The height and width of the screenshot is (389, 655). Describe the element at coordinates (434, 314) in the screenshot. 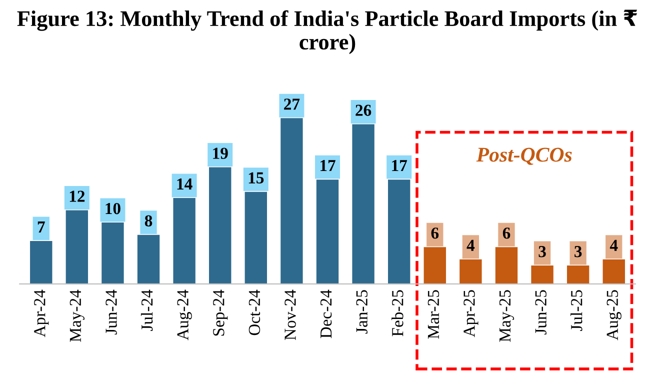

I see `x-tick-label: Mar-25` at that location.